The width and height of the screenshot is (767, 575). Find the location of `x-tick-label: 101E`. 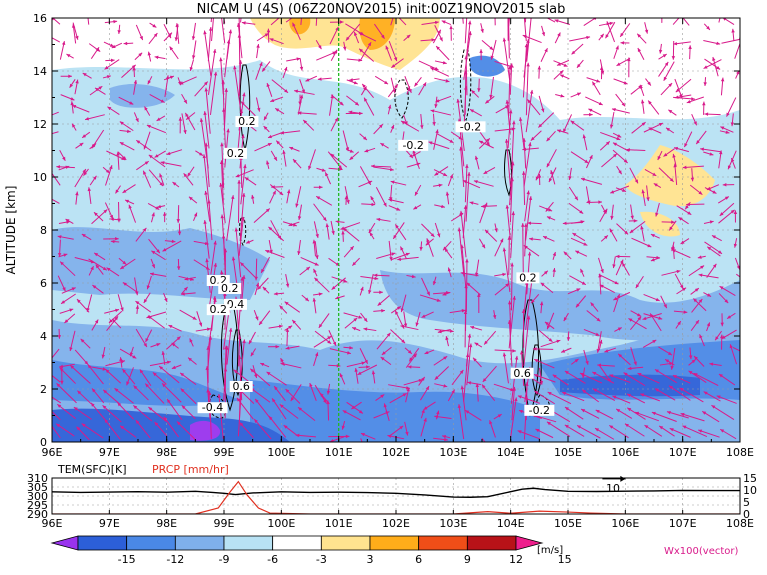

x-tick-label: 101E is located at coordinates (339, 452).